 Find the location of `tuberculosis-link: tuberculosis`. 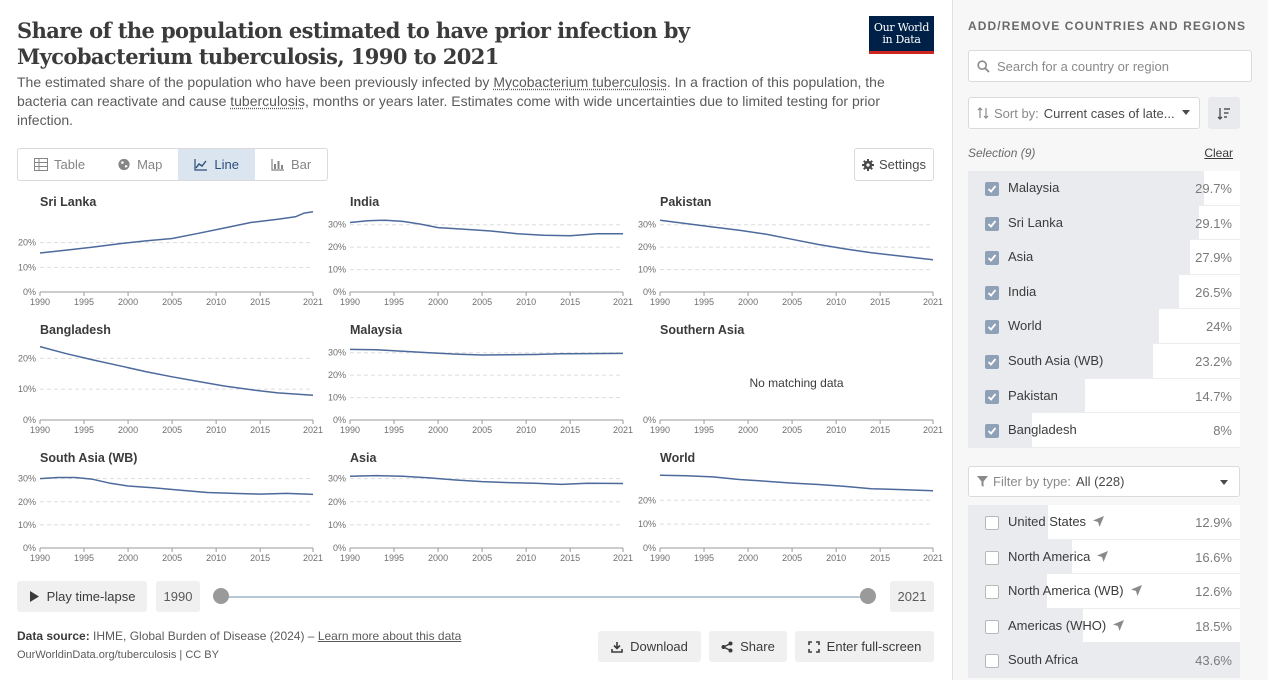

tuberculosis-link: tuberculosis is located at coordinates (267, 101).